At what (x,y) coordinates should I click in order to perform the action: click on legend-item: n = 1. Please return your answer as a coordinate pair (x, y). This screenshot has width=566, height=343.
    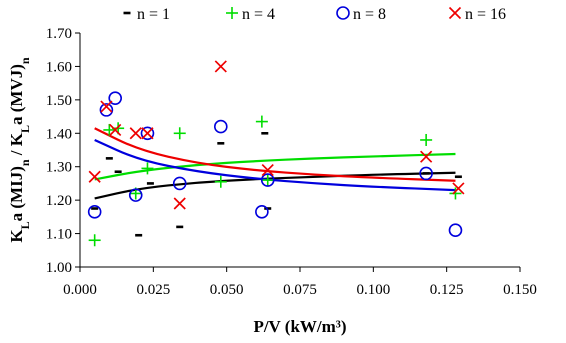
    Looking at the image, I should click on (146, 14).